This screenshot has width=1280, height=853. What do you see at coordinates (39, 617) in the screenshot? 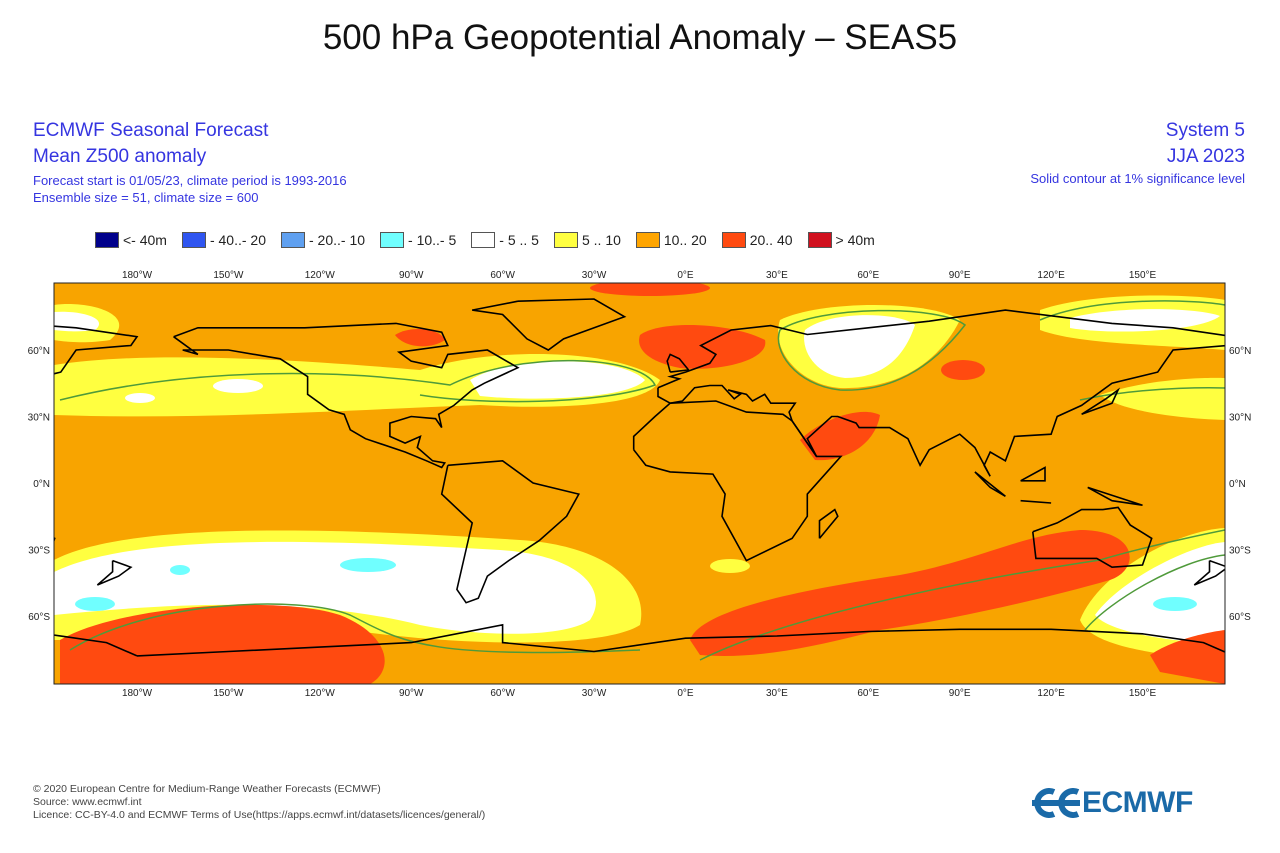
I see `axis-tick-label: 60°S` at bounding box center [39, 617].